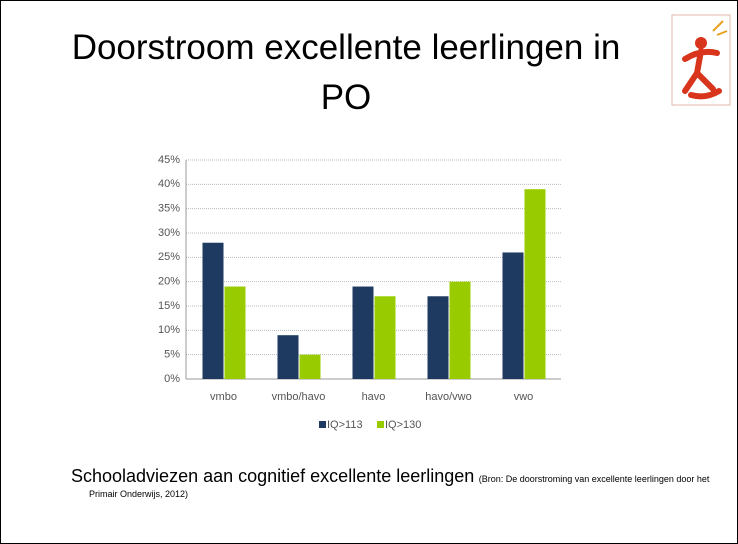  I want to click on y-tick-label: 35%, so click(169, 209).